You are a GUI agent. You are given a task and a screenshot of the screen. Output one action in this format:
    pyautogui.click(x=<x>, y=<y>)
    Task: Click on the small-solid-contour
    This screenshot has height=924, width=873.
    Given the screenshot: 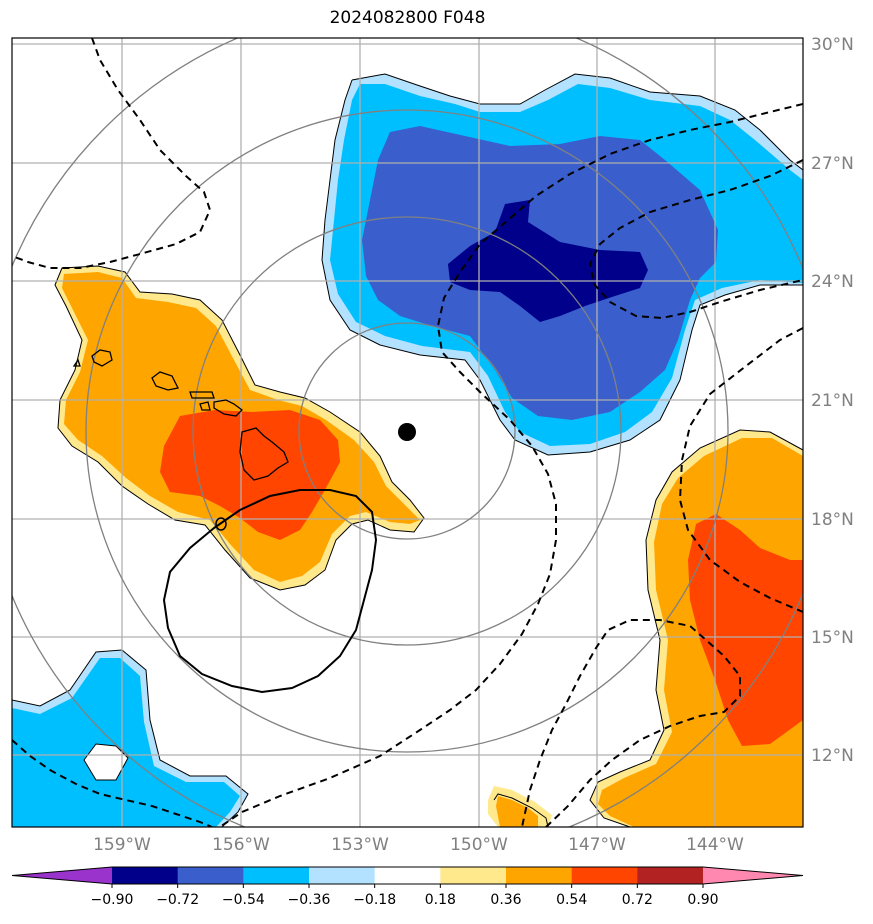 What is the action you would take?
    pyautogui.click(x=221, y=524)
    